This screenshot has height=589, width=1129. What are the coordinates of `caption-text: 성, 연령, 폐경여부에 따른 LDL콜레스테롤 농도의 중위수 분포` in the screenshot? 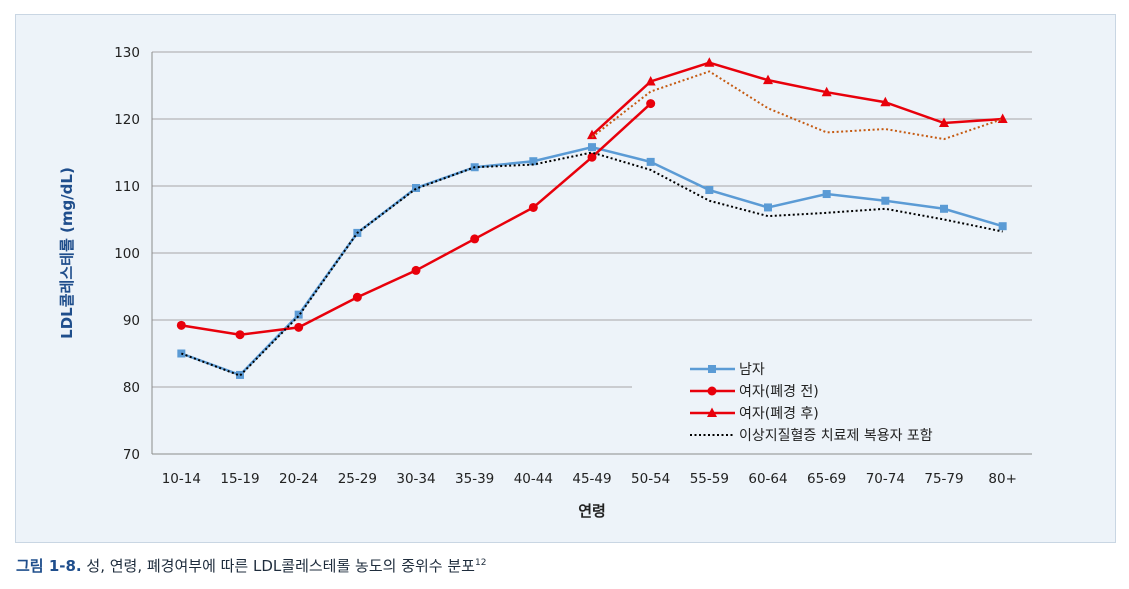 It's located at (278, 566).